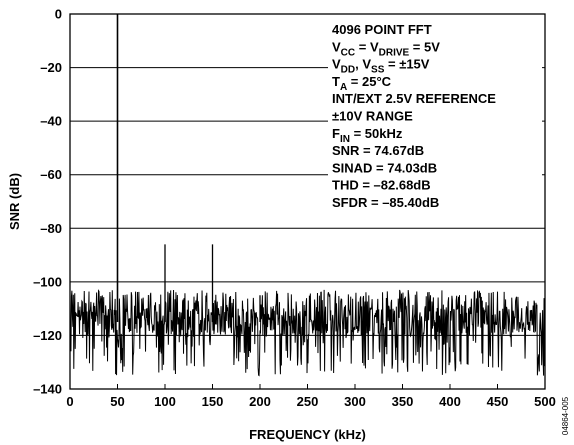 The image size is (574, 445). I want to click on x-tick-label-300: 300, so click(355, 401).